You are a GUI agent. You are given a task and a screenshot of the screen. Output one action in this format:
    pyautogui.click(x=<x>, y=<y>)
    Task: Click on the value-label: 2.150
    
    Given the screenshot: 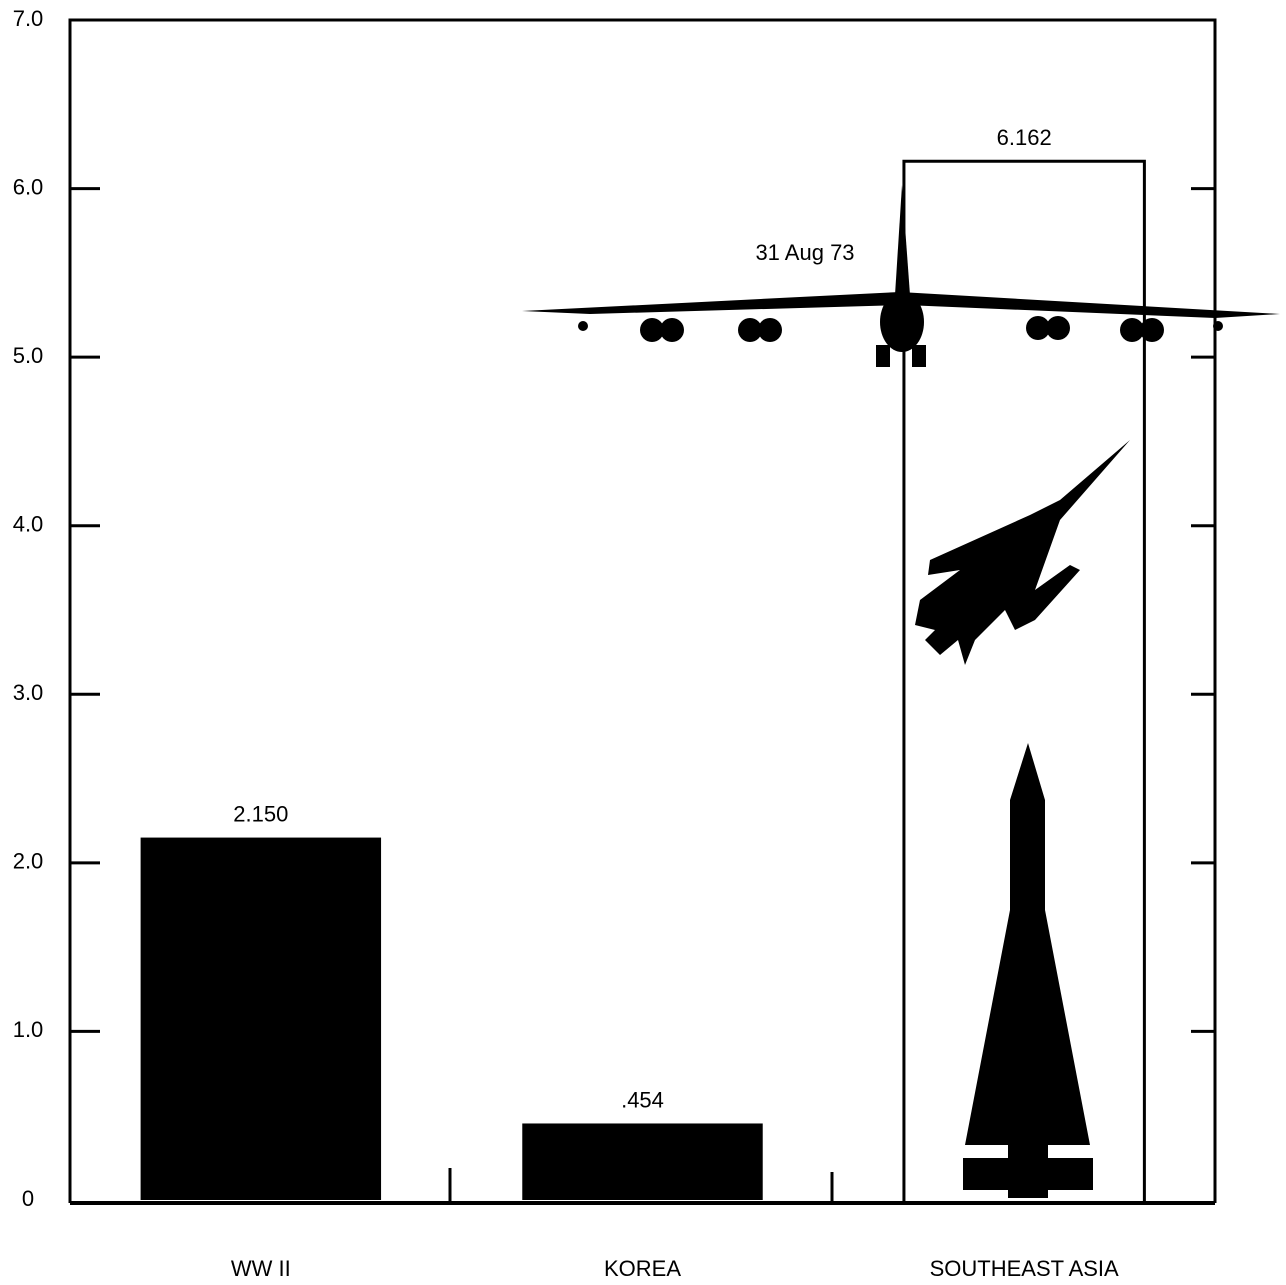 What is the action you would take?
    pyautogui.click(x=260, y=813)
    